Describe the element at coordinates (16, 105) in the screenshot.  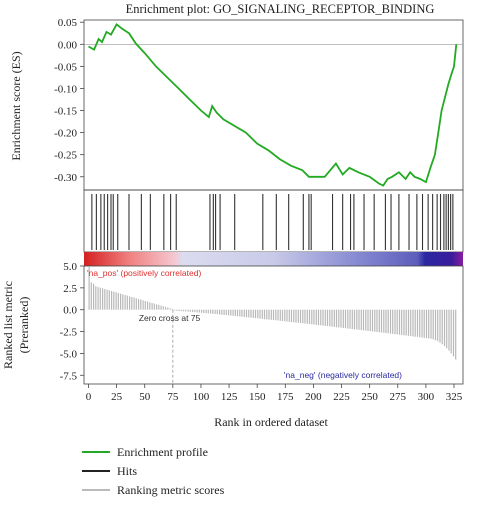
I see `es-y-axis-label: Enrichment score (ES)` at that location.